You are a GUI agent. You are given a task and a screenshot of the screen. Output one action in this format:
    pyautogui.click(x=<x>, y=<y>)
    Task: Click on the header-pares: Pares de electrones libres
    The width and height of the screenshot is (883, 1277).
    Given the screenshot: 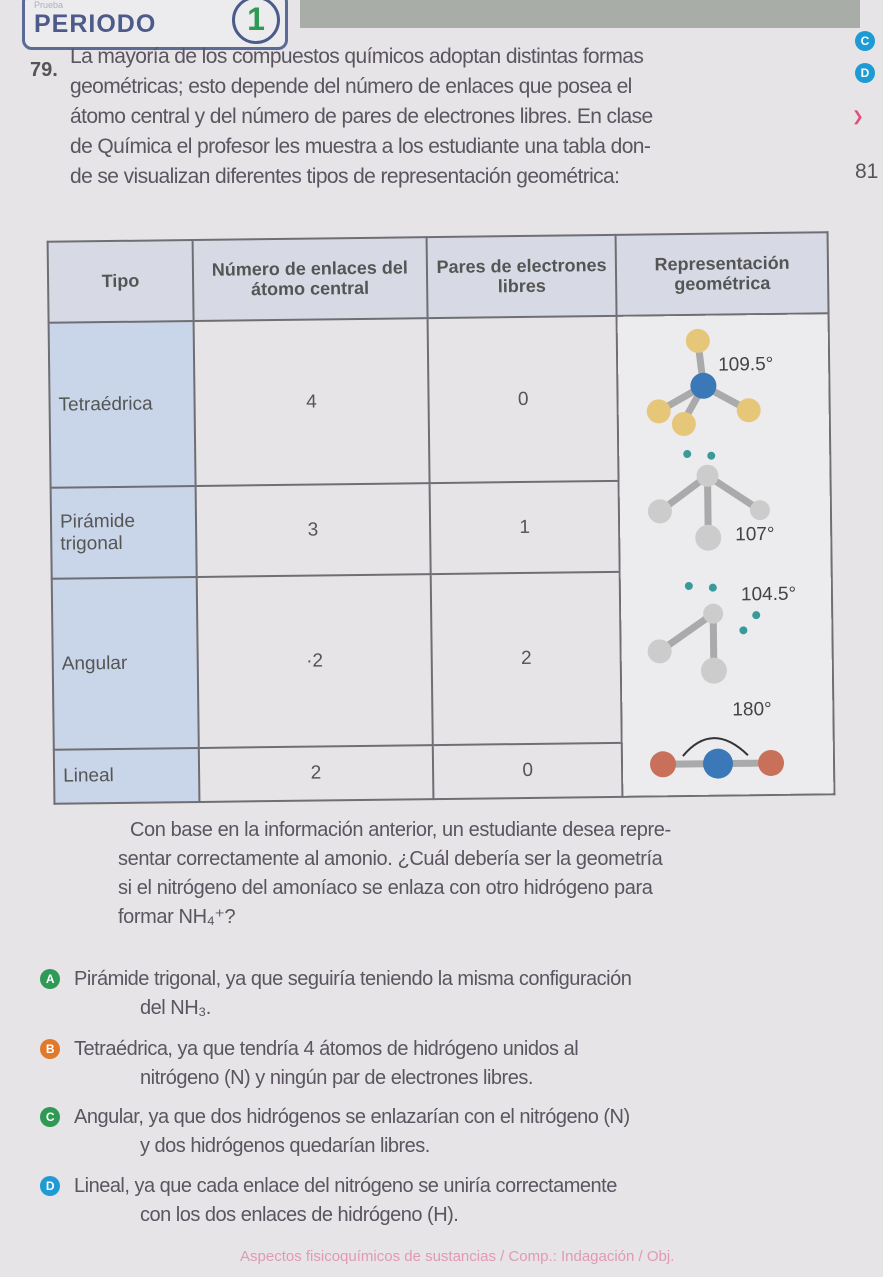 What is the action you would take?
    pyautogui.click(x=521, y=276)
    